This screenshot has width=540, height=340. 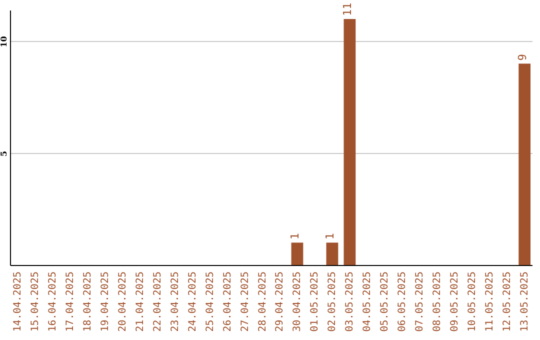 What do you see at coordinates (70, 302) in the screenshot?
I see `x-tick-label: 17.04.2025` at bounding box center [70, 302].